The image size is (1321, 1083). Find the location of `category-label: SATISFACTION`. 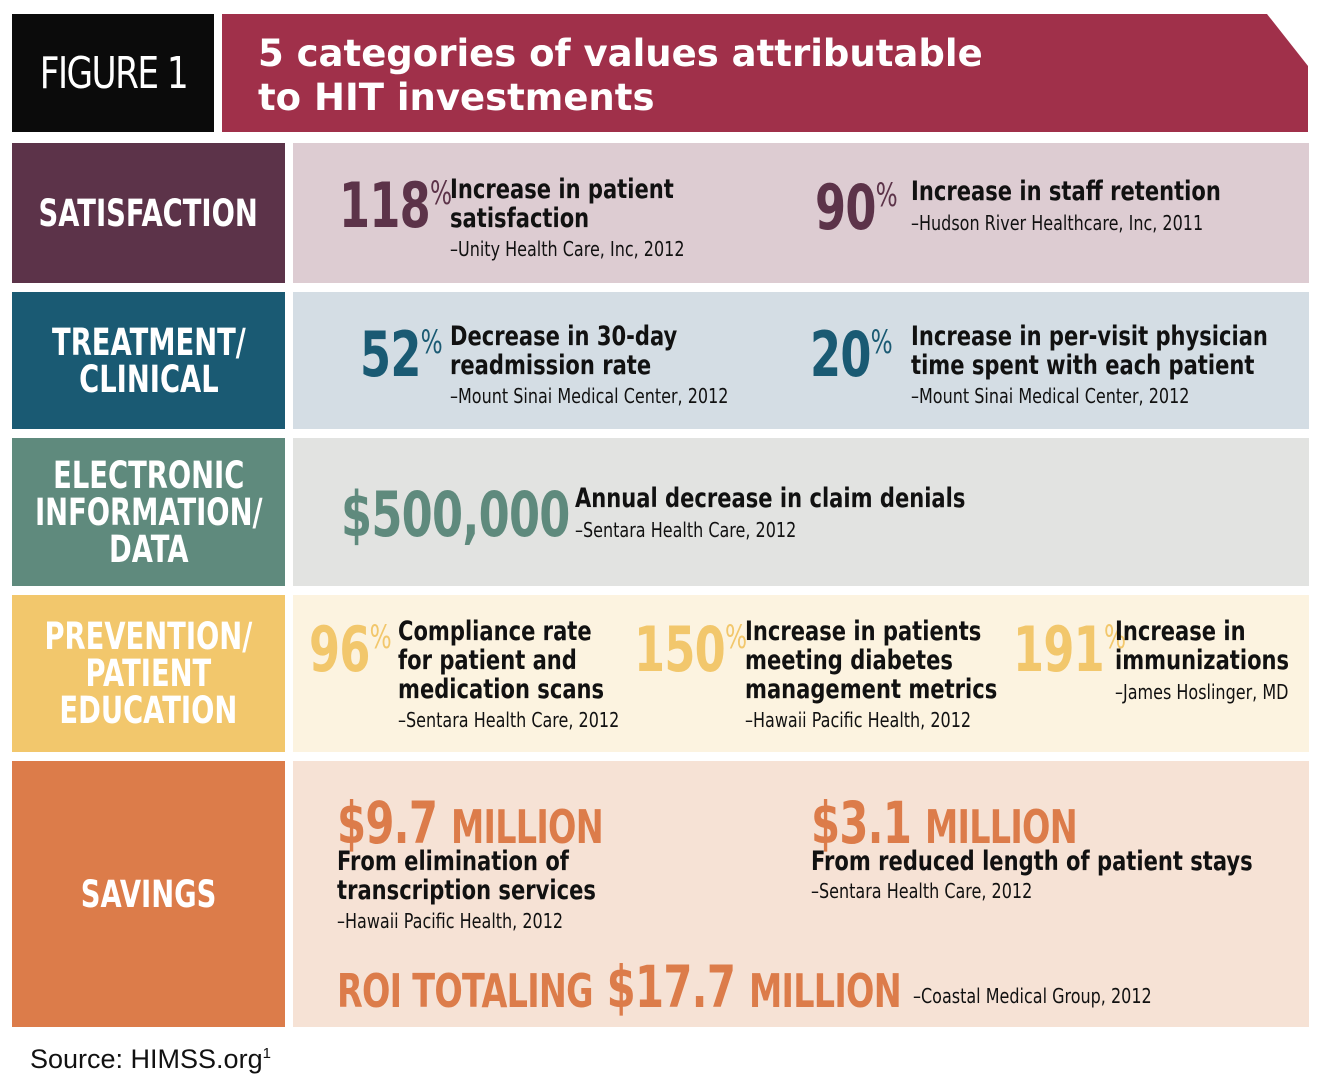

category-label: SATISFACTION is located at coordinates (148, 213).